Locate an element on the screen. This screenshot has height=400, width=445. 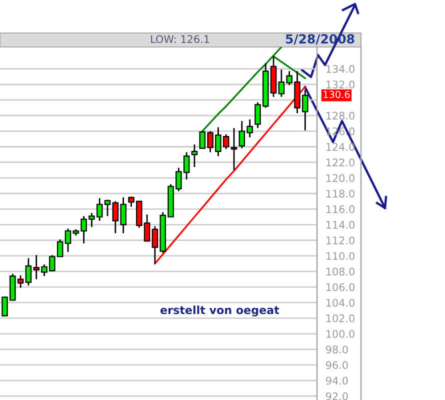
y-tick-label: 114.0 is located at coordinates (340, 224).